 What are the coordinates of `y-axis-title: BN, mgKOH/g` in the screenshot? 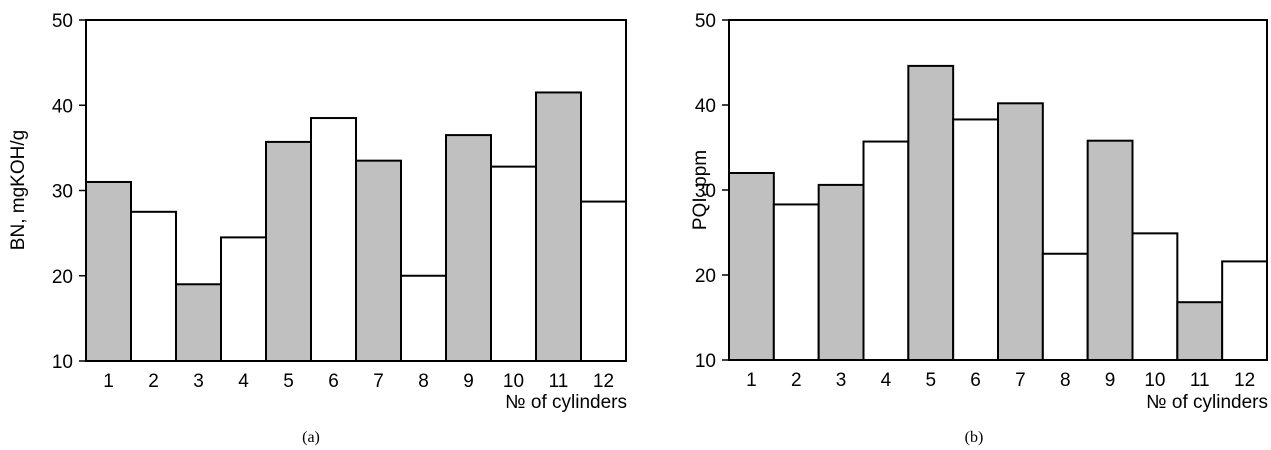 It's located at (18, 190).